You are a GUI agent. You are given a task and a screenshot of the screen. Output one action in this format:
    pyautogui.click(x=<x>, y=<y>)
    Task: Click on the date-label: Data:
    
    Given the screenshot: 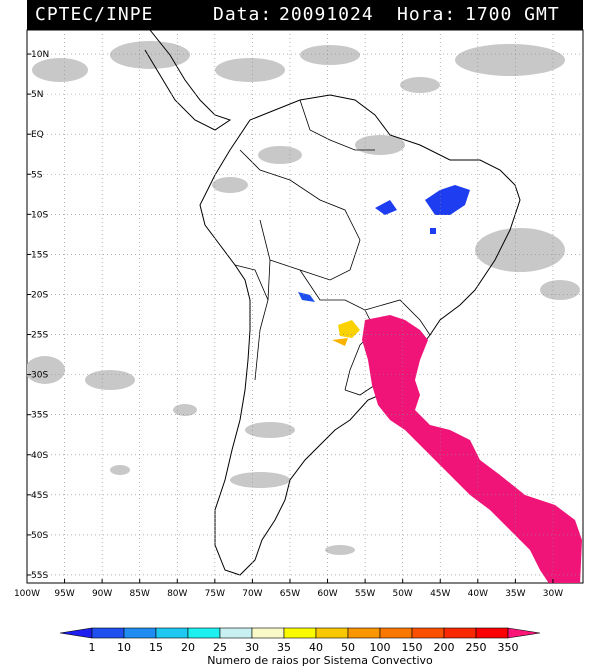 What is the action you would take?
    pyautogui.click(x=243, y=14)
    